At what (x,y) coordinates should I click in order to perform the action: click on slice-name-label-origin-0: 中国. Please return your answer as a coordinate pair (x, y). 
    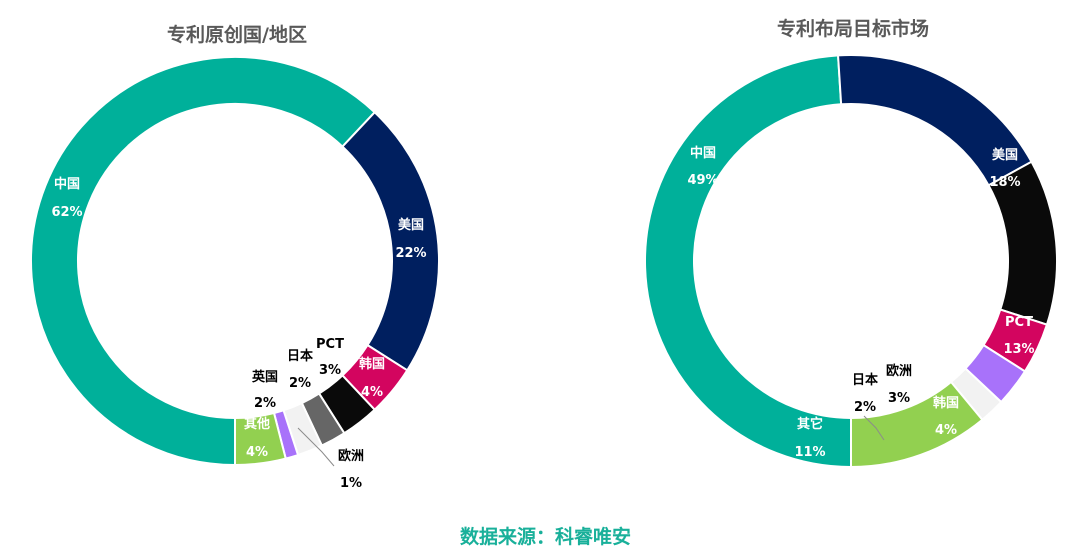
    Looking at the image, I should click on (67, 184).